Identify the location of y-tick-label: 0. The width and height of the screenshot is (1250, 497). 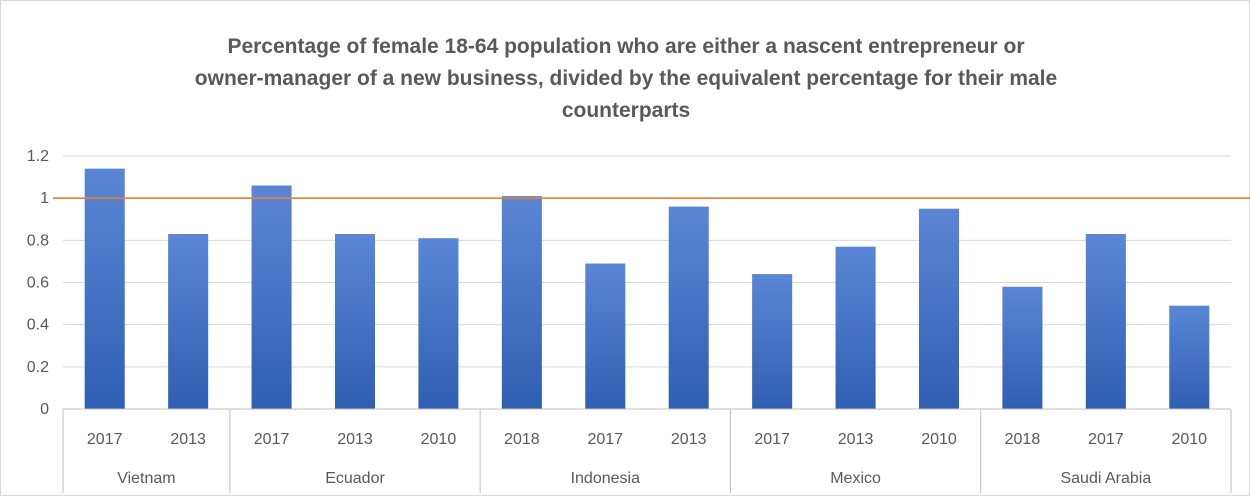
(44, 409).